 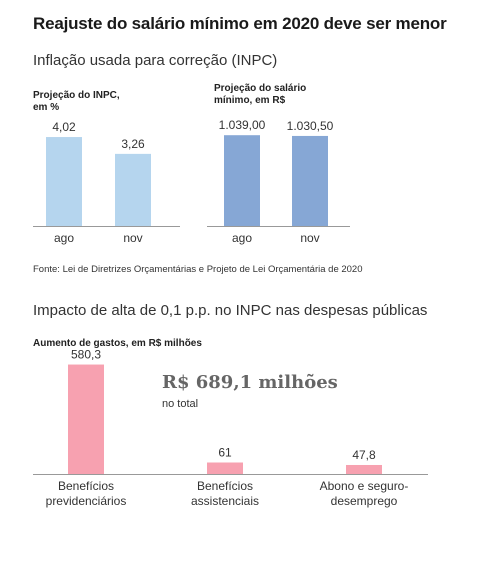 What do you see at coordinates (76, 95) in the screenshot?
I see `panel-label-inpc-line1: Projeção do INPC,` at bounding box center [76, 95].